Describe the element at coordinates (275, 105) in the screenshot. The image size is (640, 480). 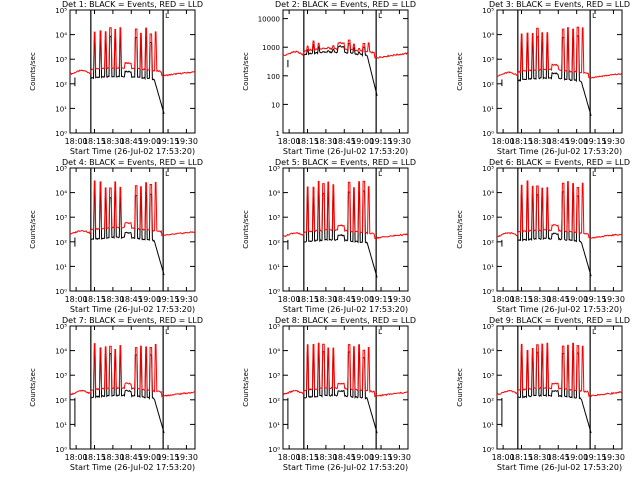
I see `y-tick-label: 10` at that location.